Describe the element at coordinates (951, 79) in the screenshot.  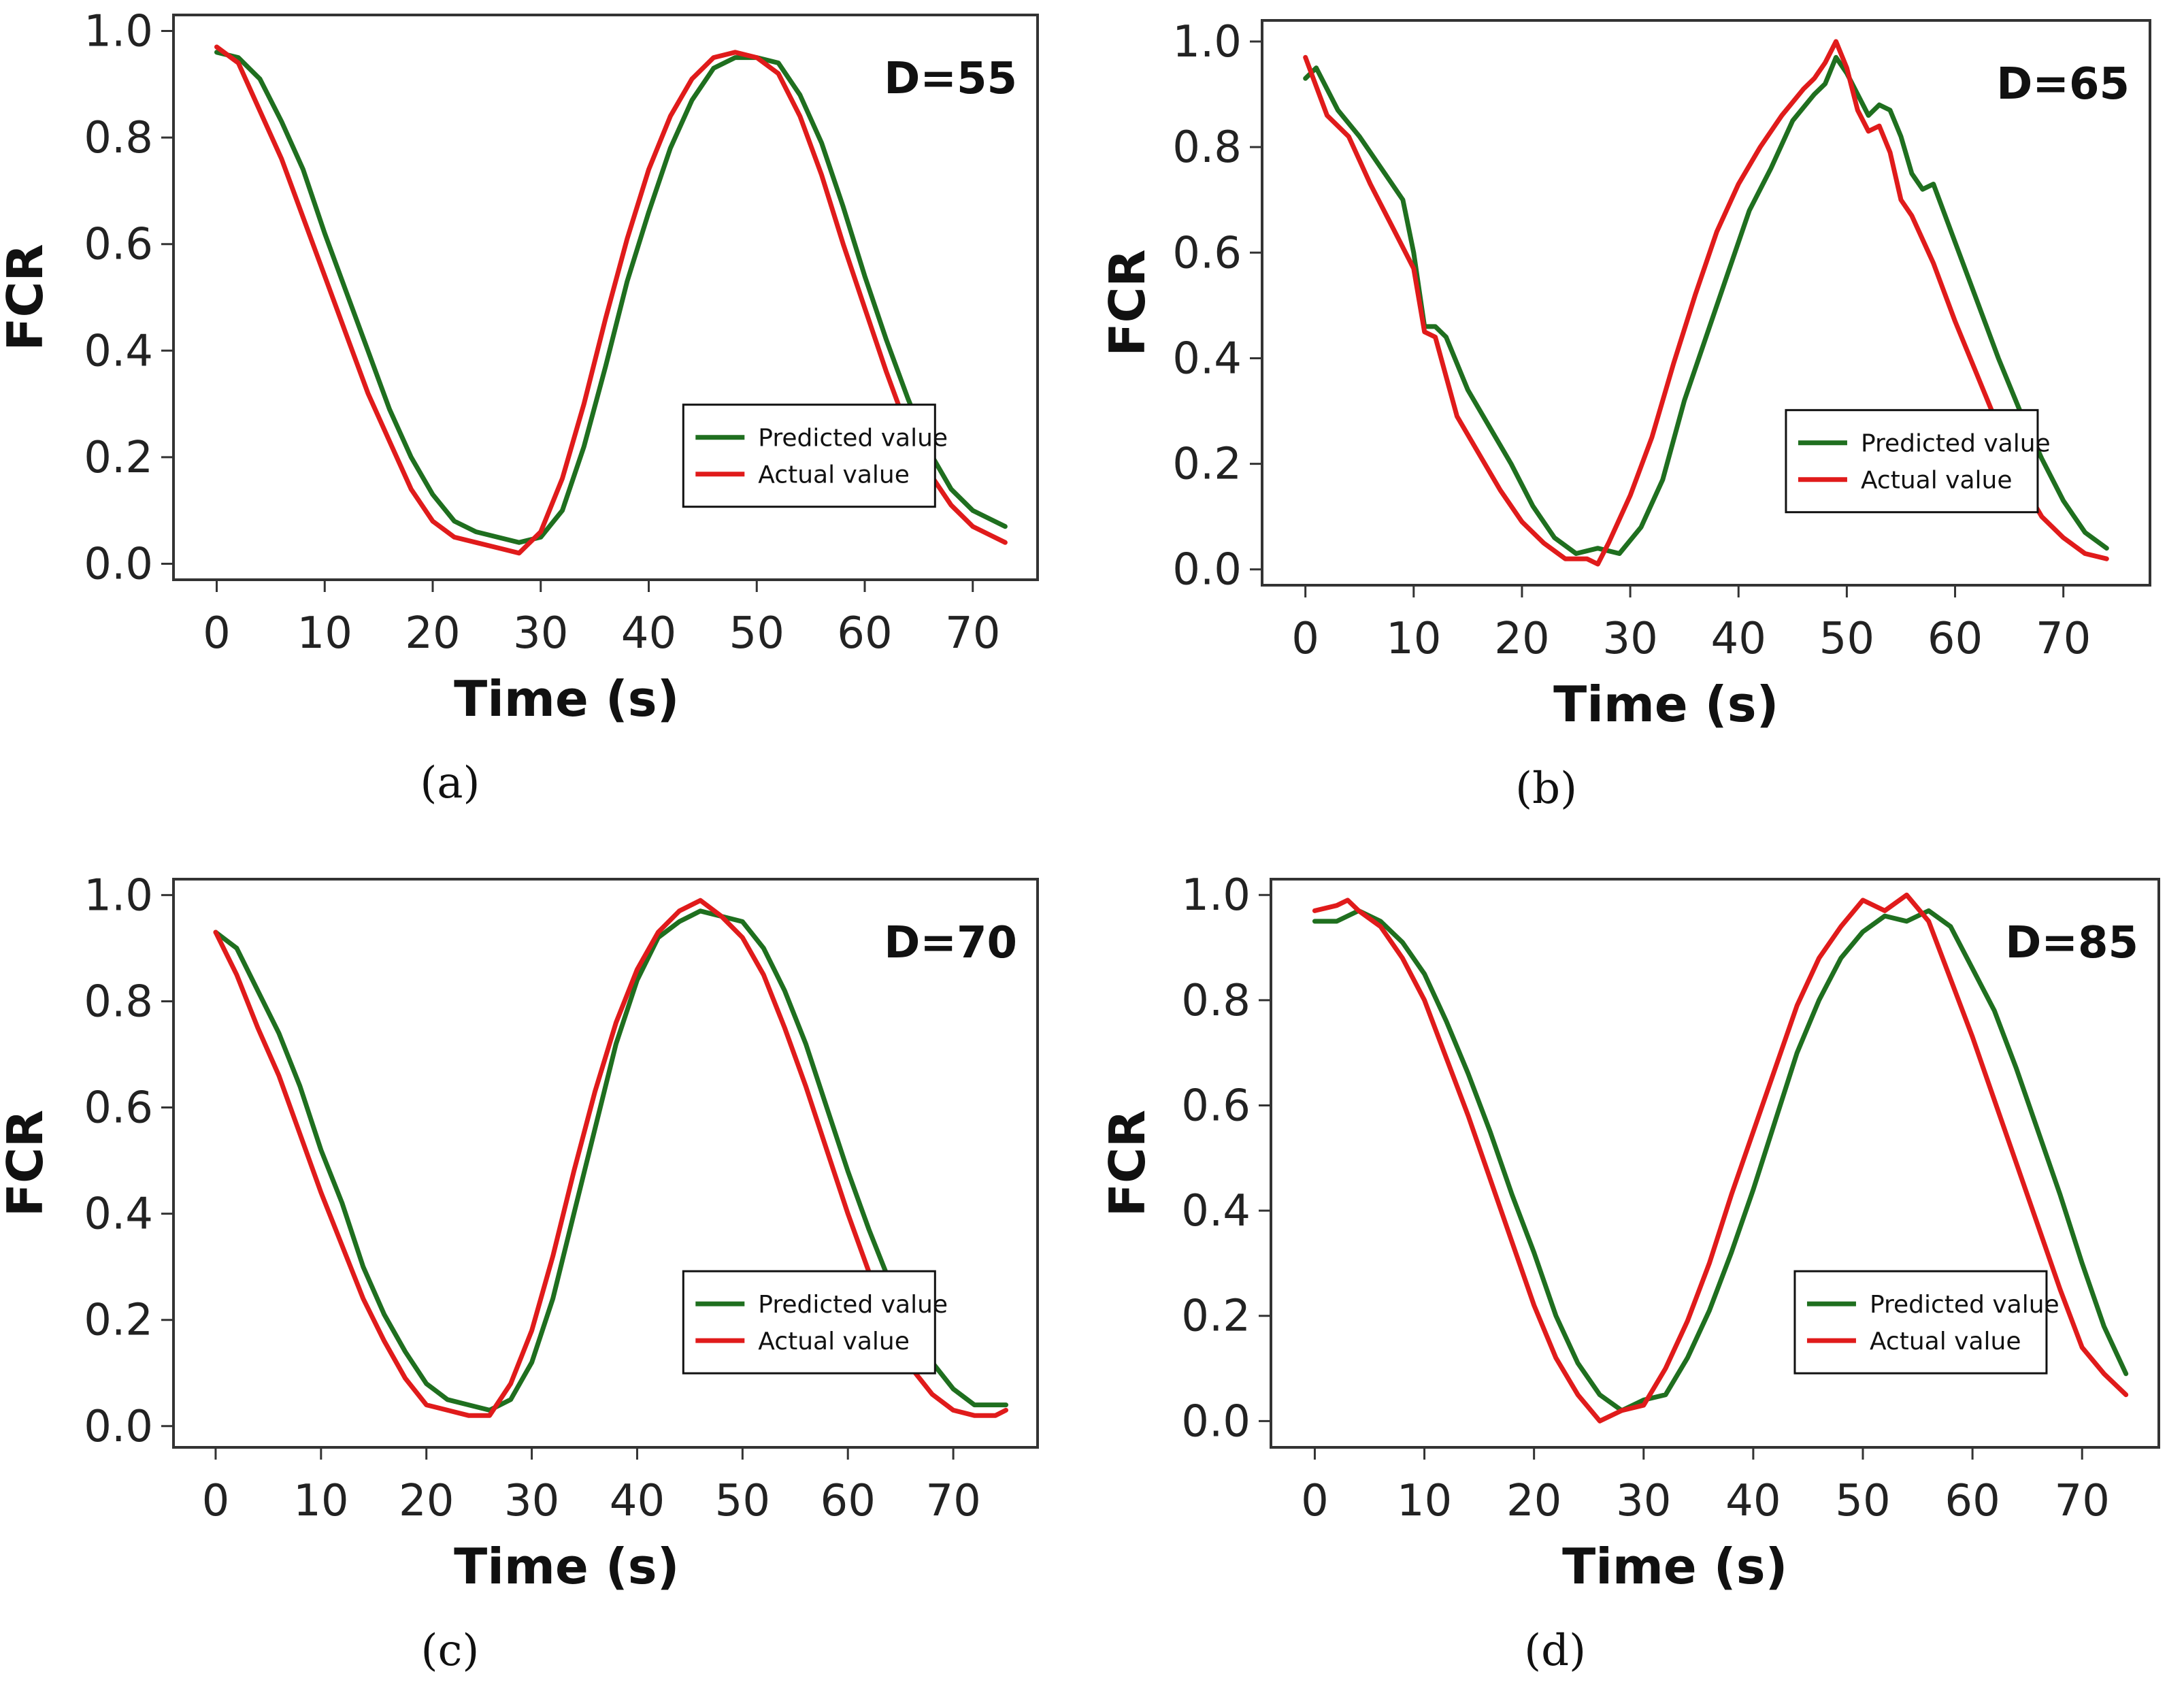
I see `d-annotation: D=55` at that location.